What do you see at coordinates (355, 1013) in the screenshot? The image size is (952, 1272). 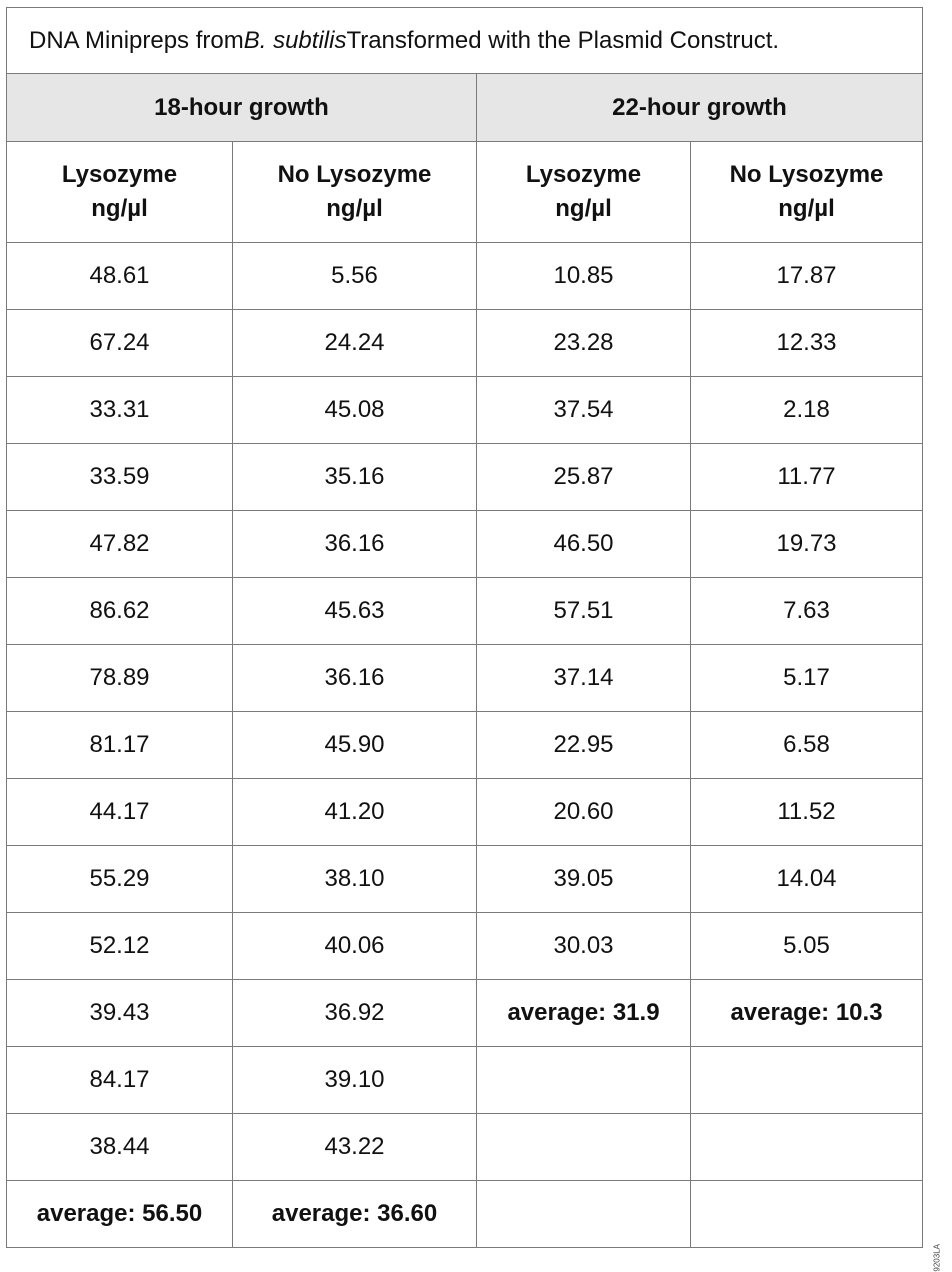 I see `table-cell: 36.92` at bounding box center [355, 1013].